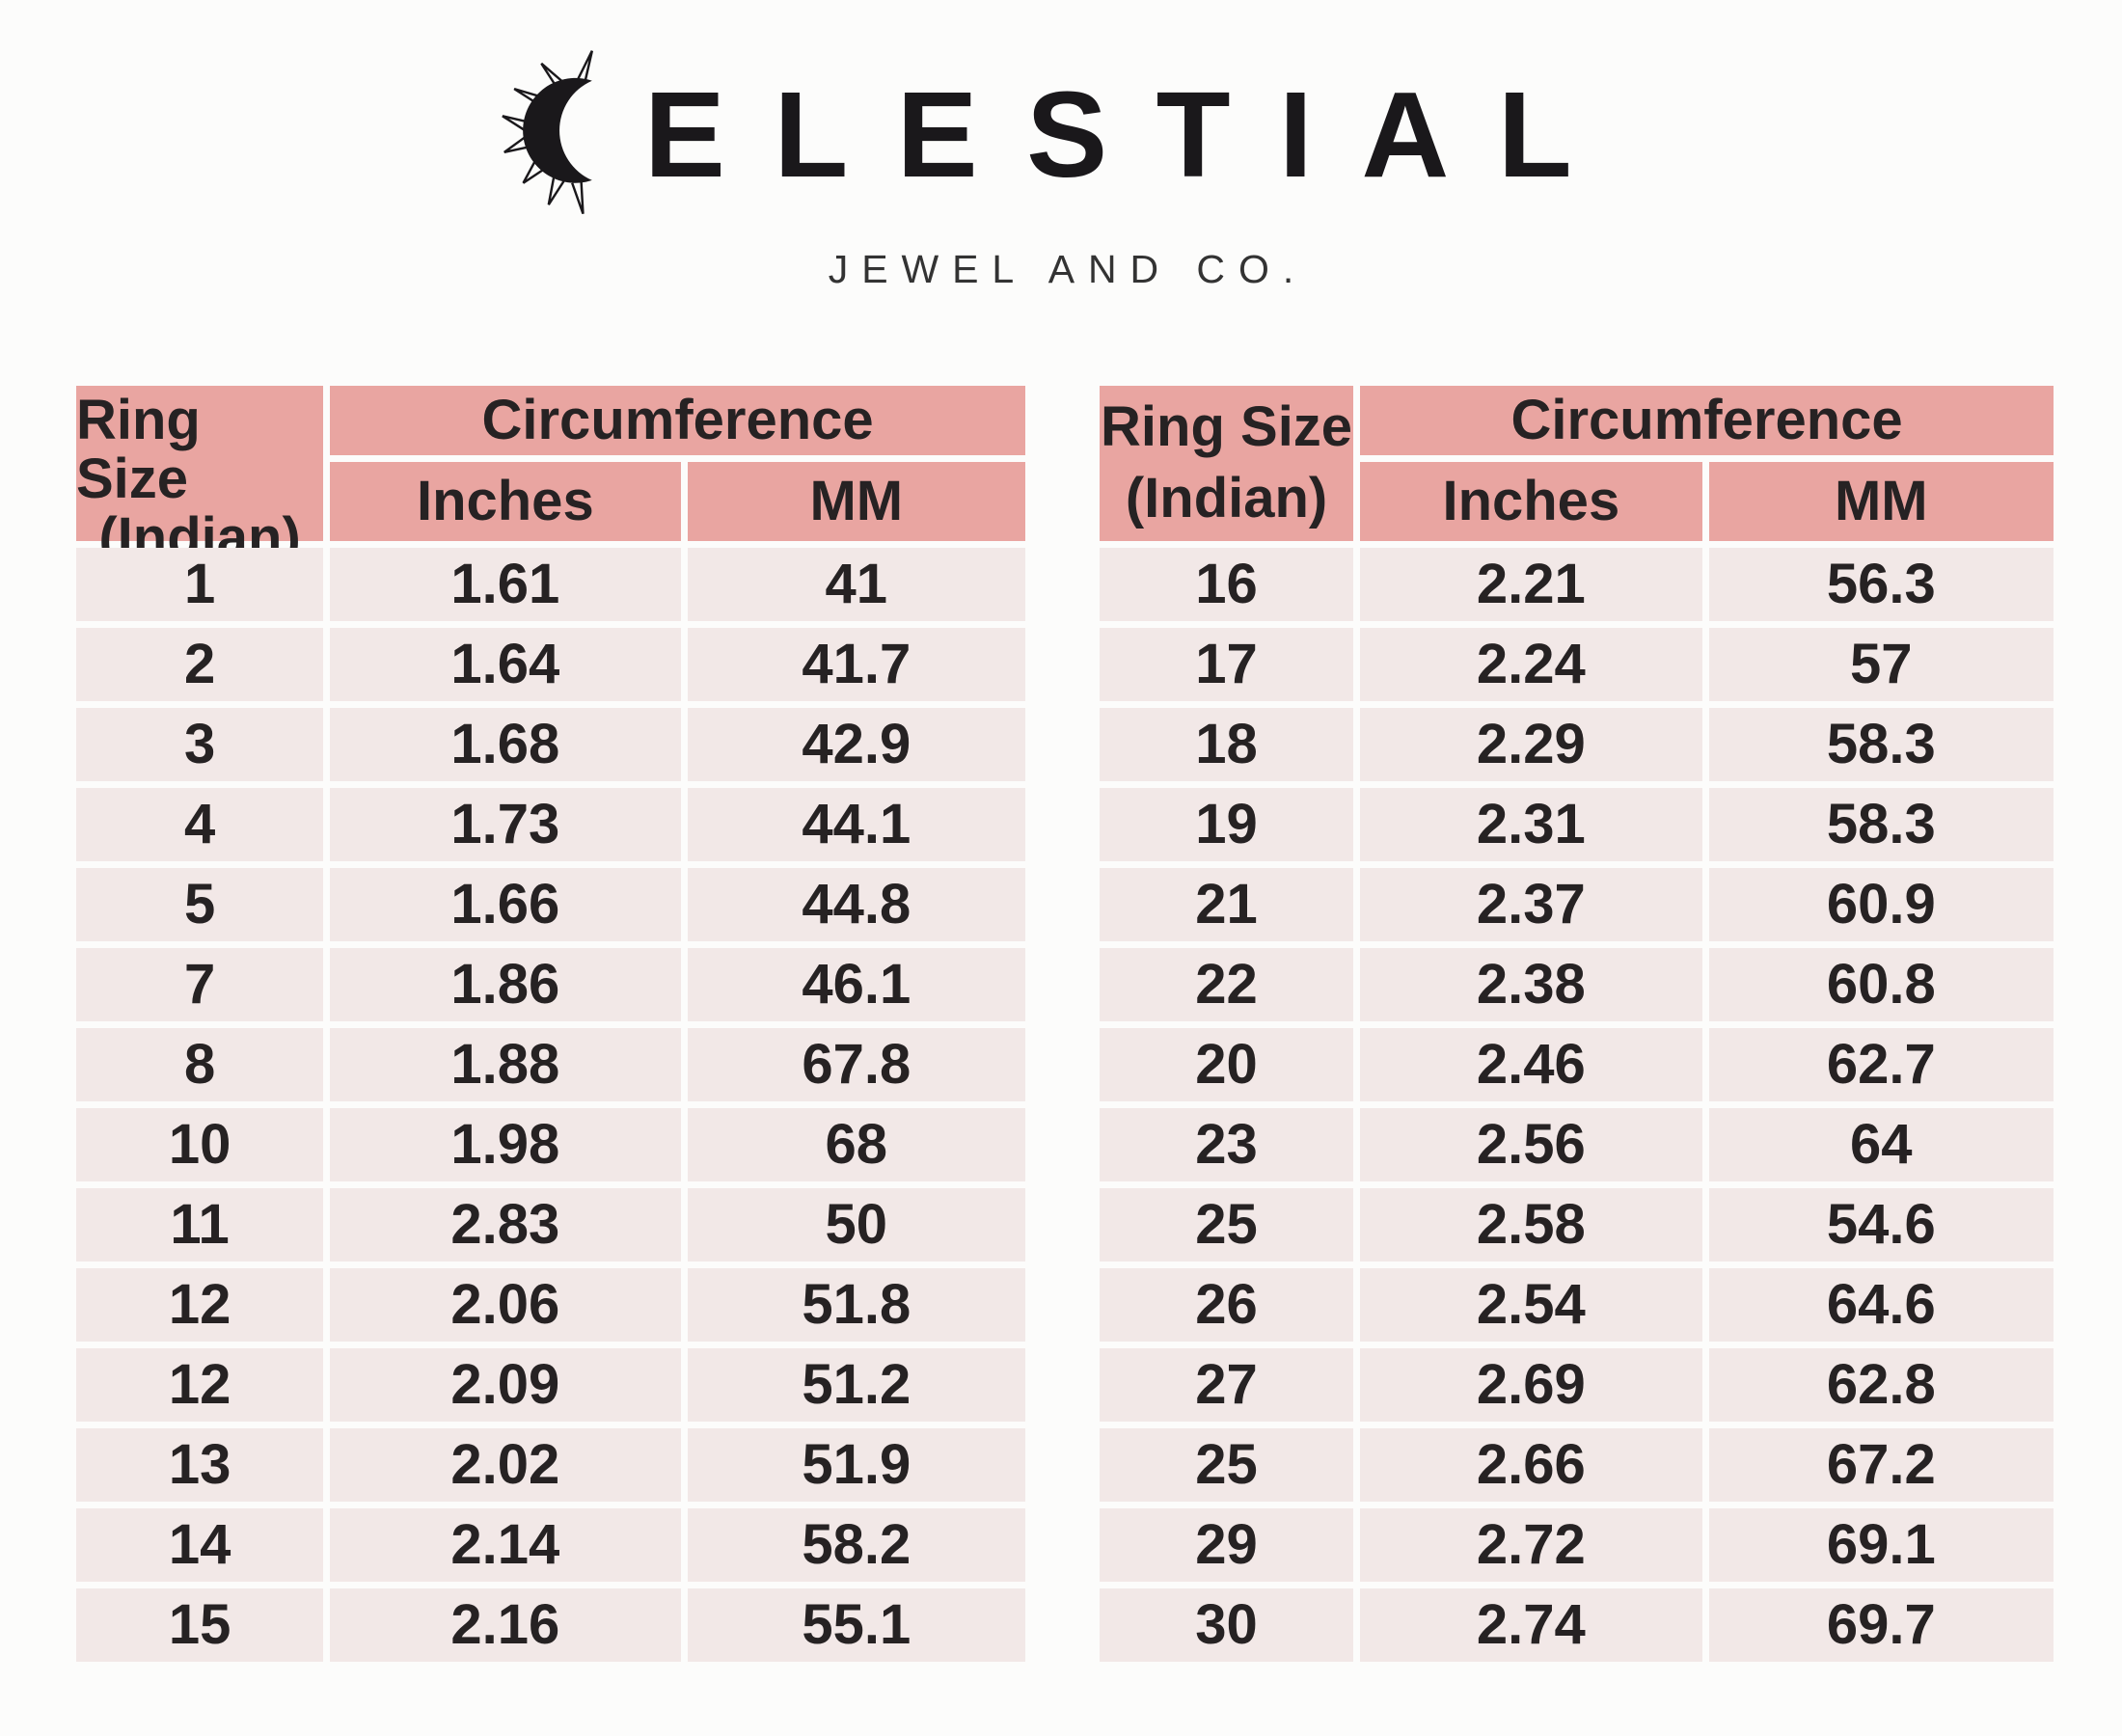 The width and height of the screenshot is (2122, 1736). Describe the element at coordinates (1531, 1625) in the screenshot. I see `table-cell: 2.74` at that location.